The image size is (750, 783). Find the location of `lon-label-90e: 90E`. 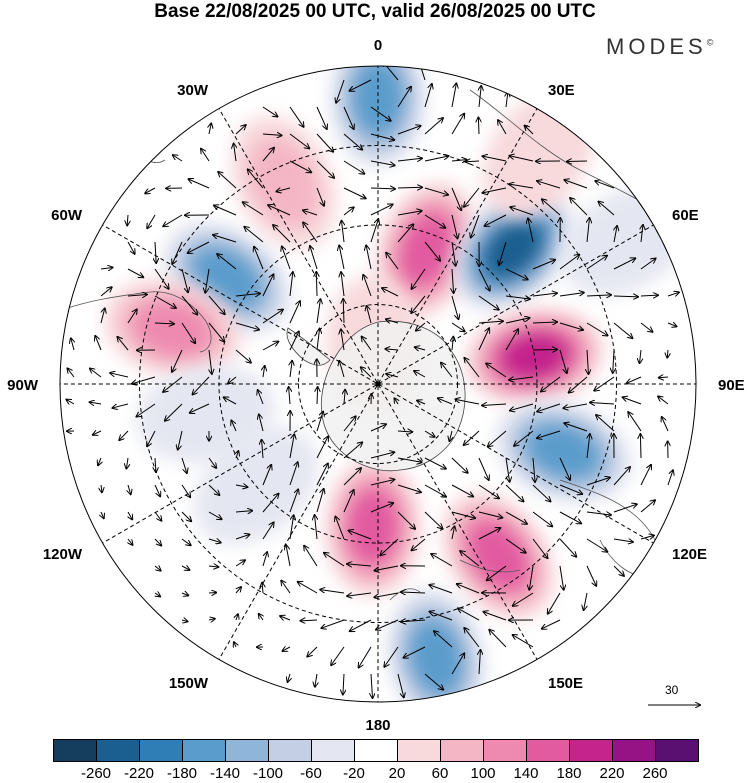

lon-label-90e: 90E is located at coordinates (731, 385).